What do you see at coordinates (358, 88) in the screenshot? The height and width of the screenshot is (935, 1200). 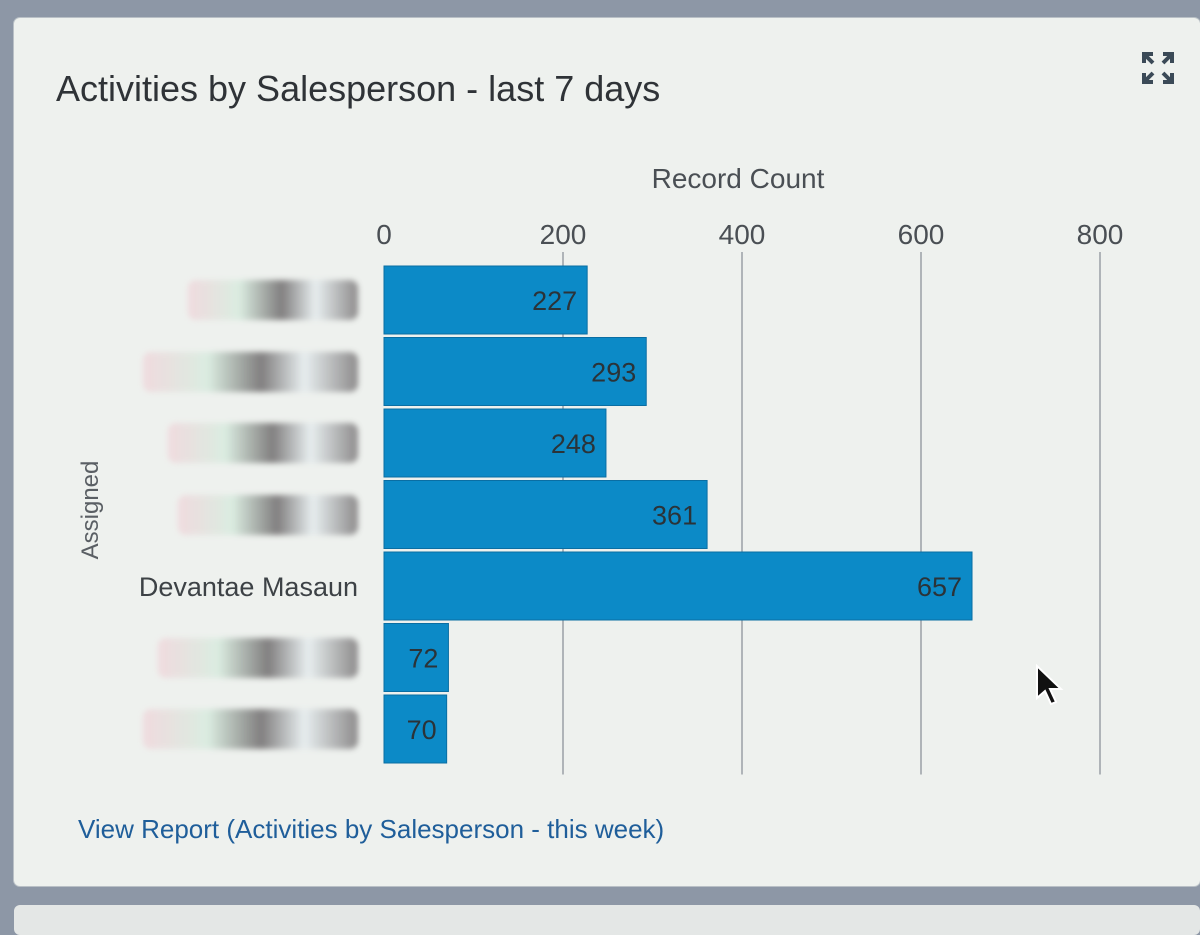 I see `chart-title: Activities by Salesperson - last 7 days` at bounding box center [358, 88].